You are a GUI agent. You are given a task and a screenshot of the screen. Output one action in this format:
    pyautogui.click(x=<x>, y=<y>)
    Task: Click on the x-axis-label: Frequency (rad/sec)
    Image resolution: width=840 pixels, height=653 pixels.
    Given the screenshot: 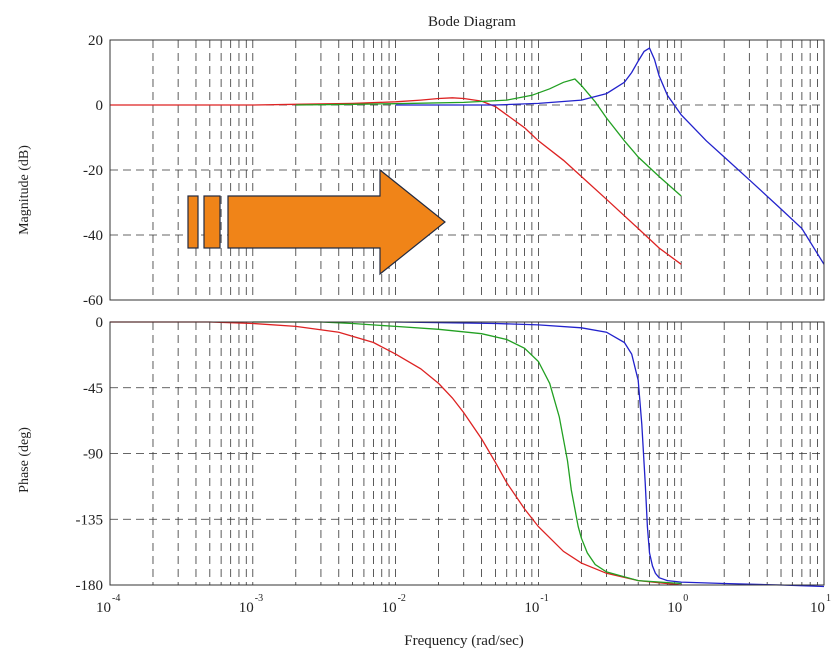 What is the action you would take?
    pyautogui.click(x=464, y=641)
    